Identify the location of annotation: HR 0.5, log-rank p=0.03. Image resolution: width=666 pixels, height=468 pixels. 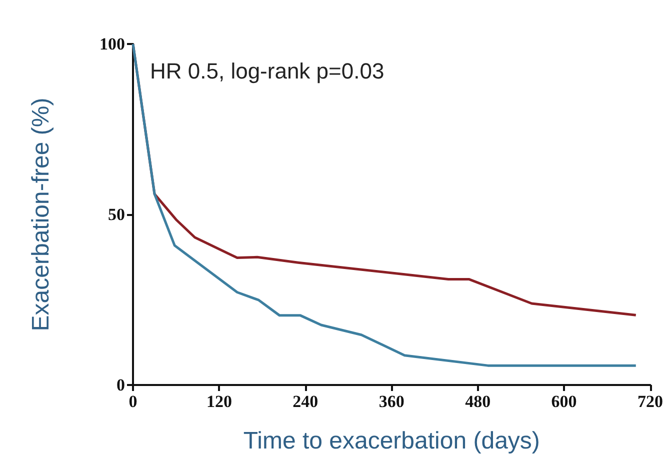
(267, 71).